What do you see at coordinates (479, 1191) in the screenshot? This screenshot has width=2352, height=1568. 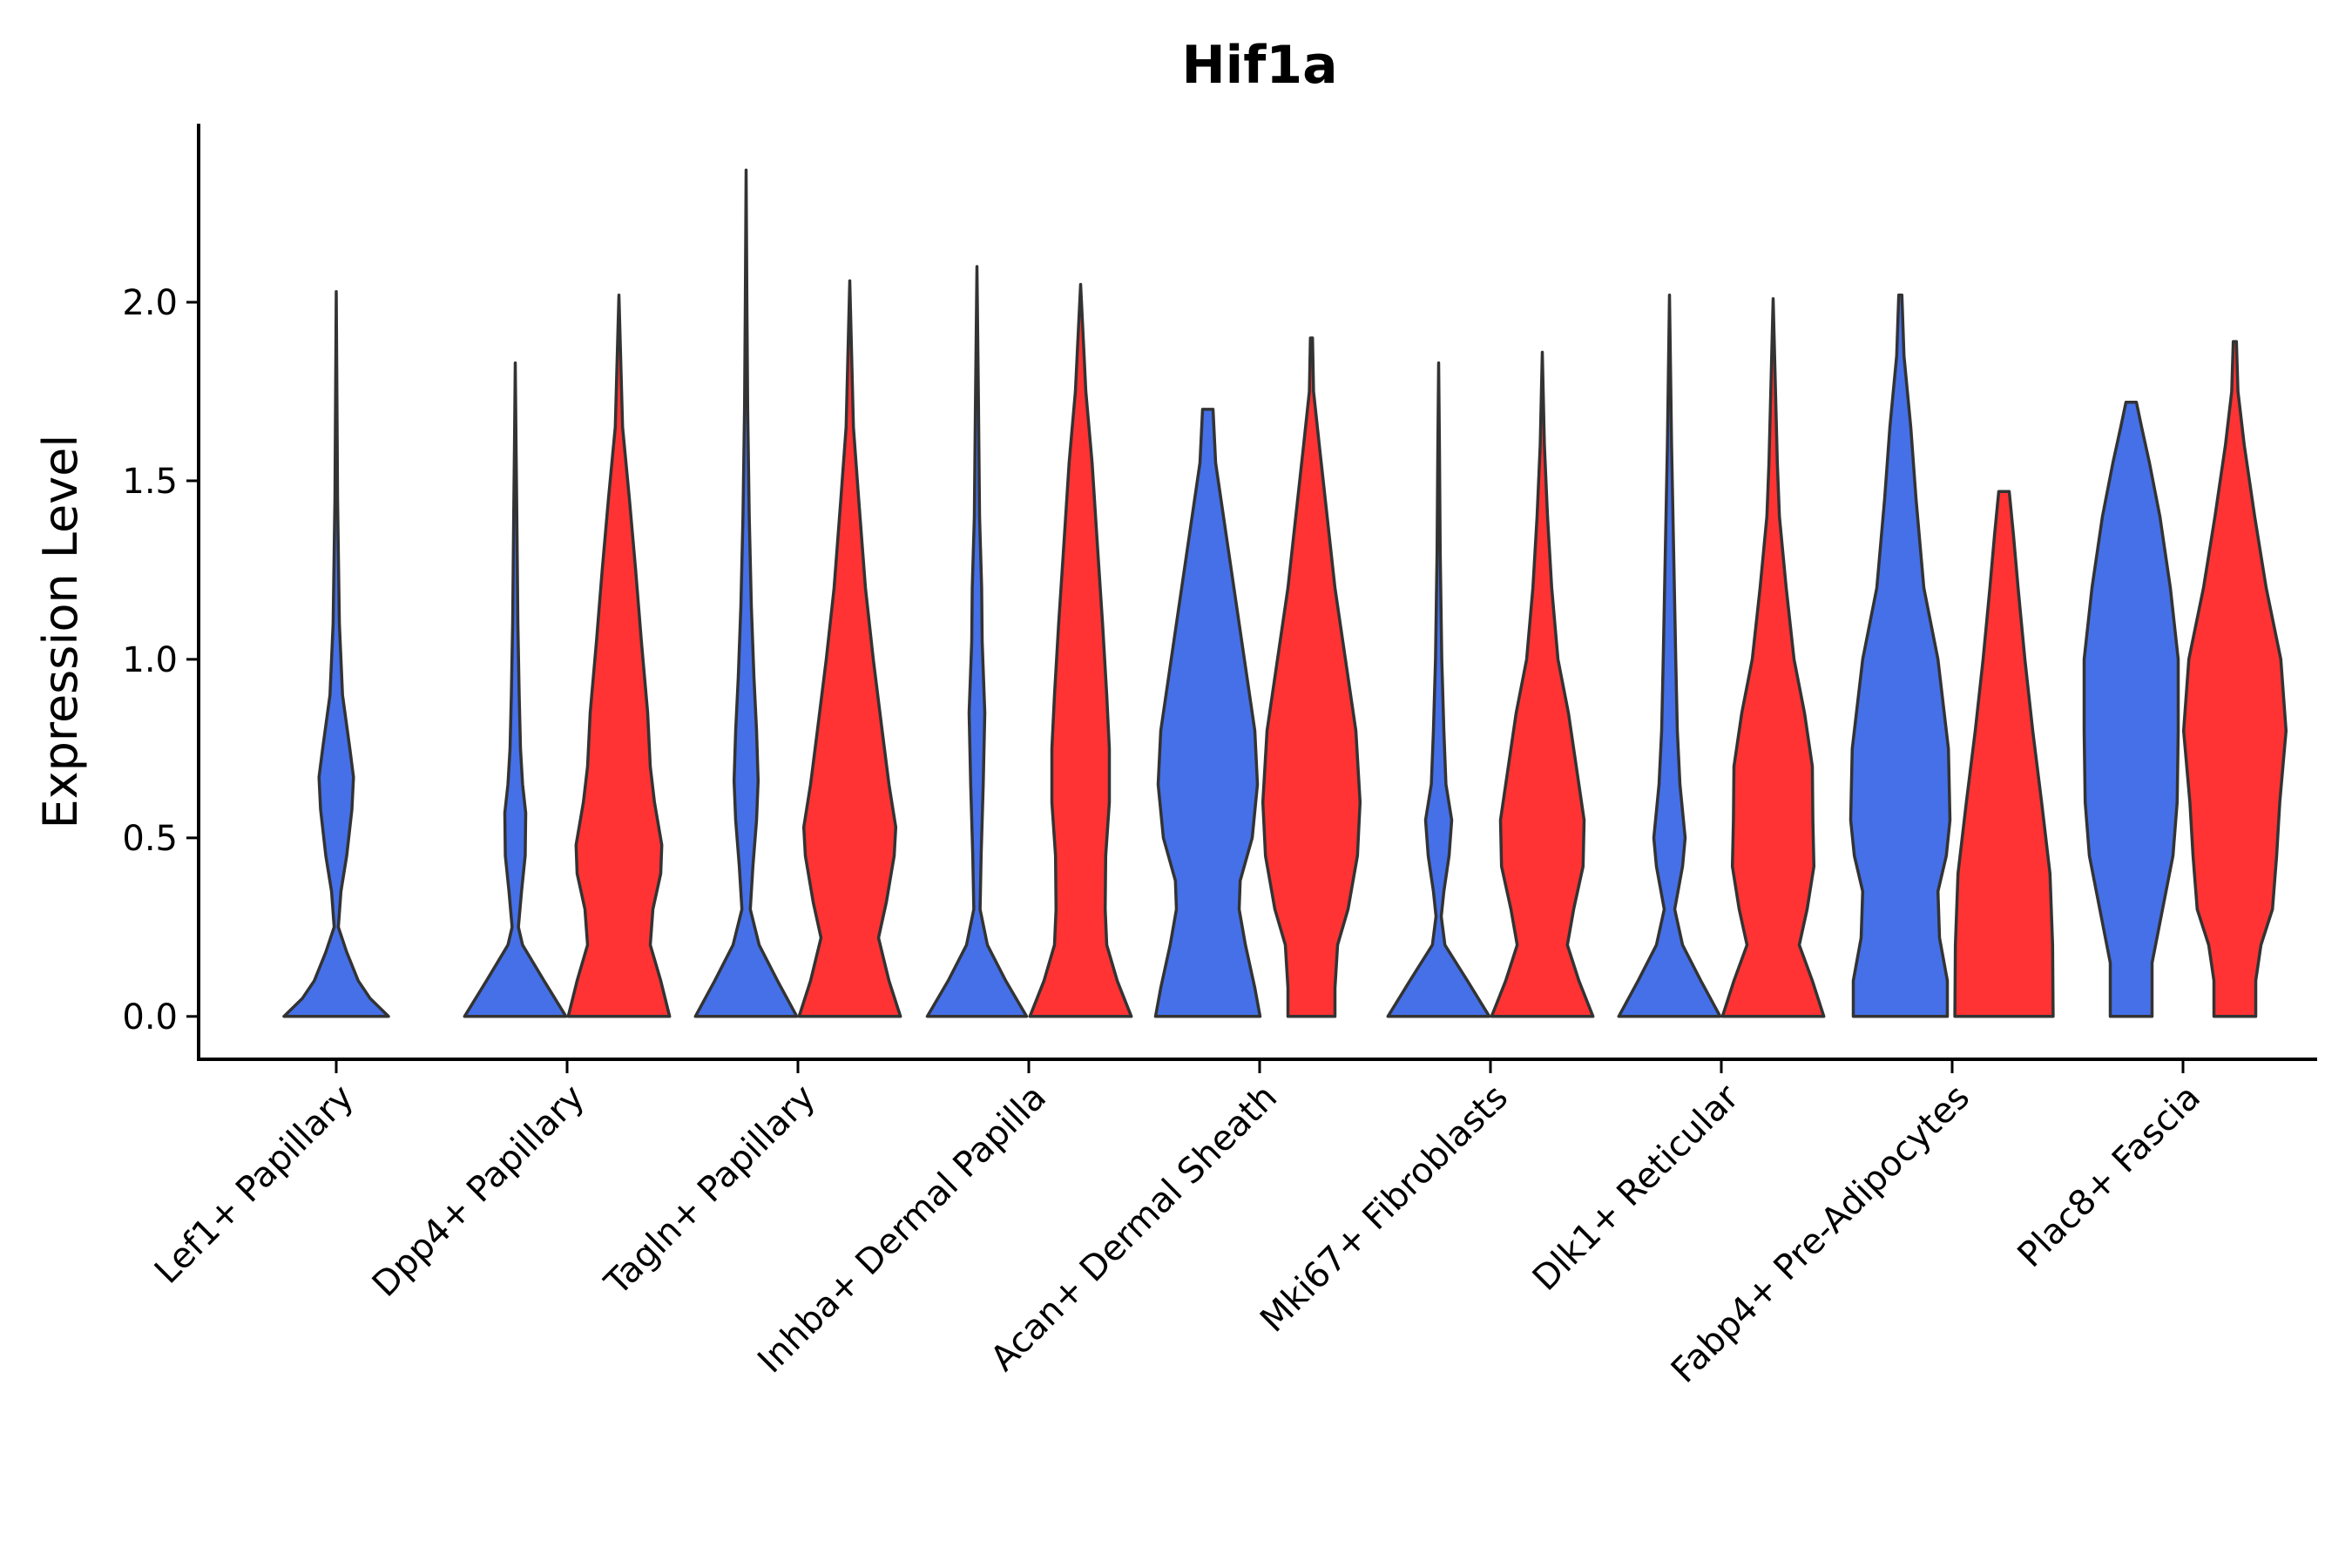 I see `x-tick-label: Dpp4+ Papillary` at bounding box center [479, 1191].